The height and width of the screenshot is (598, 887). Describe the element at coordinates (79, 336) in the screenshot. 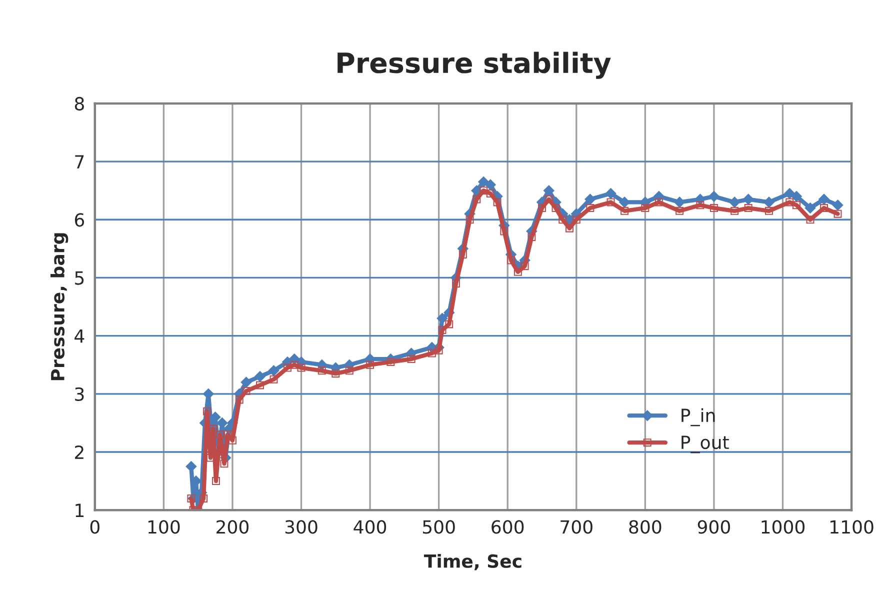

I see `y-tick-label: 4` at that location.